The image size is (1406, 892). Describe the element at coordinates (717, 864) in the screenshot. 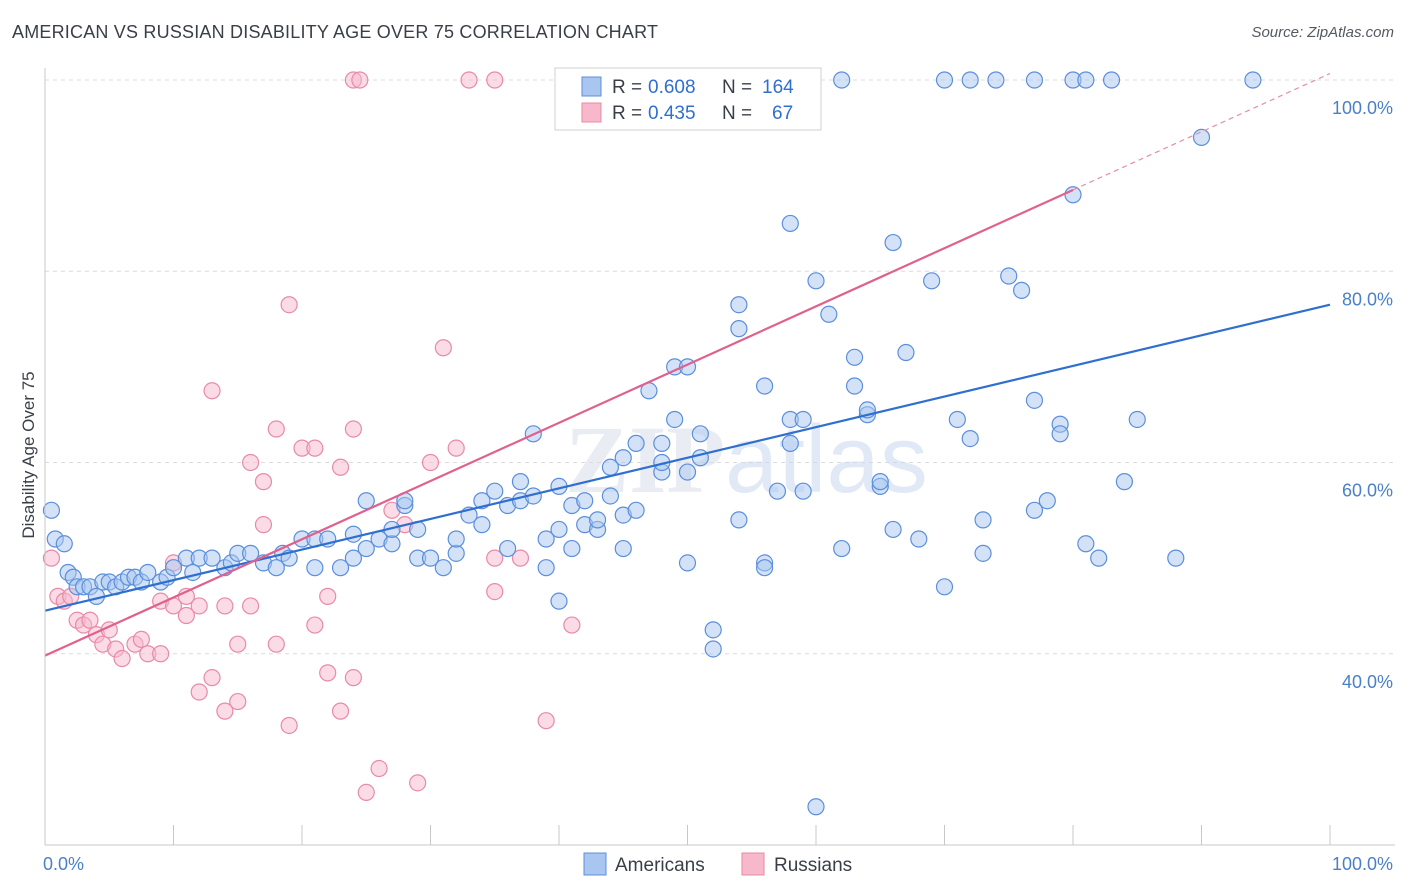

I see `bottom-legend: Americans Russians` at that location.